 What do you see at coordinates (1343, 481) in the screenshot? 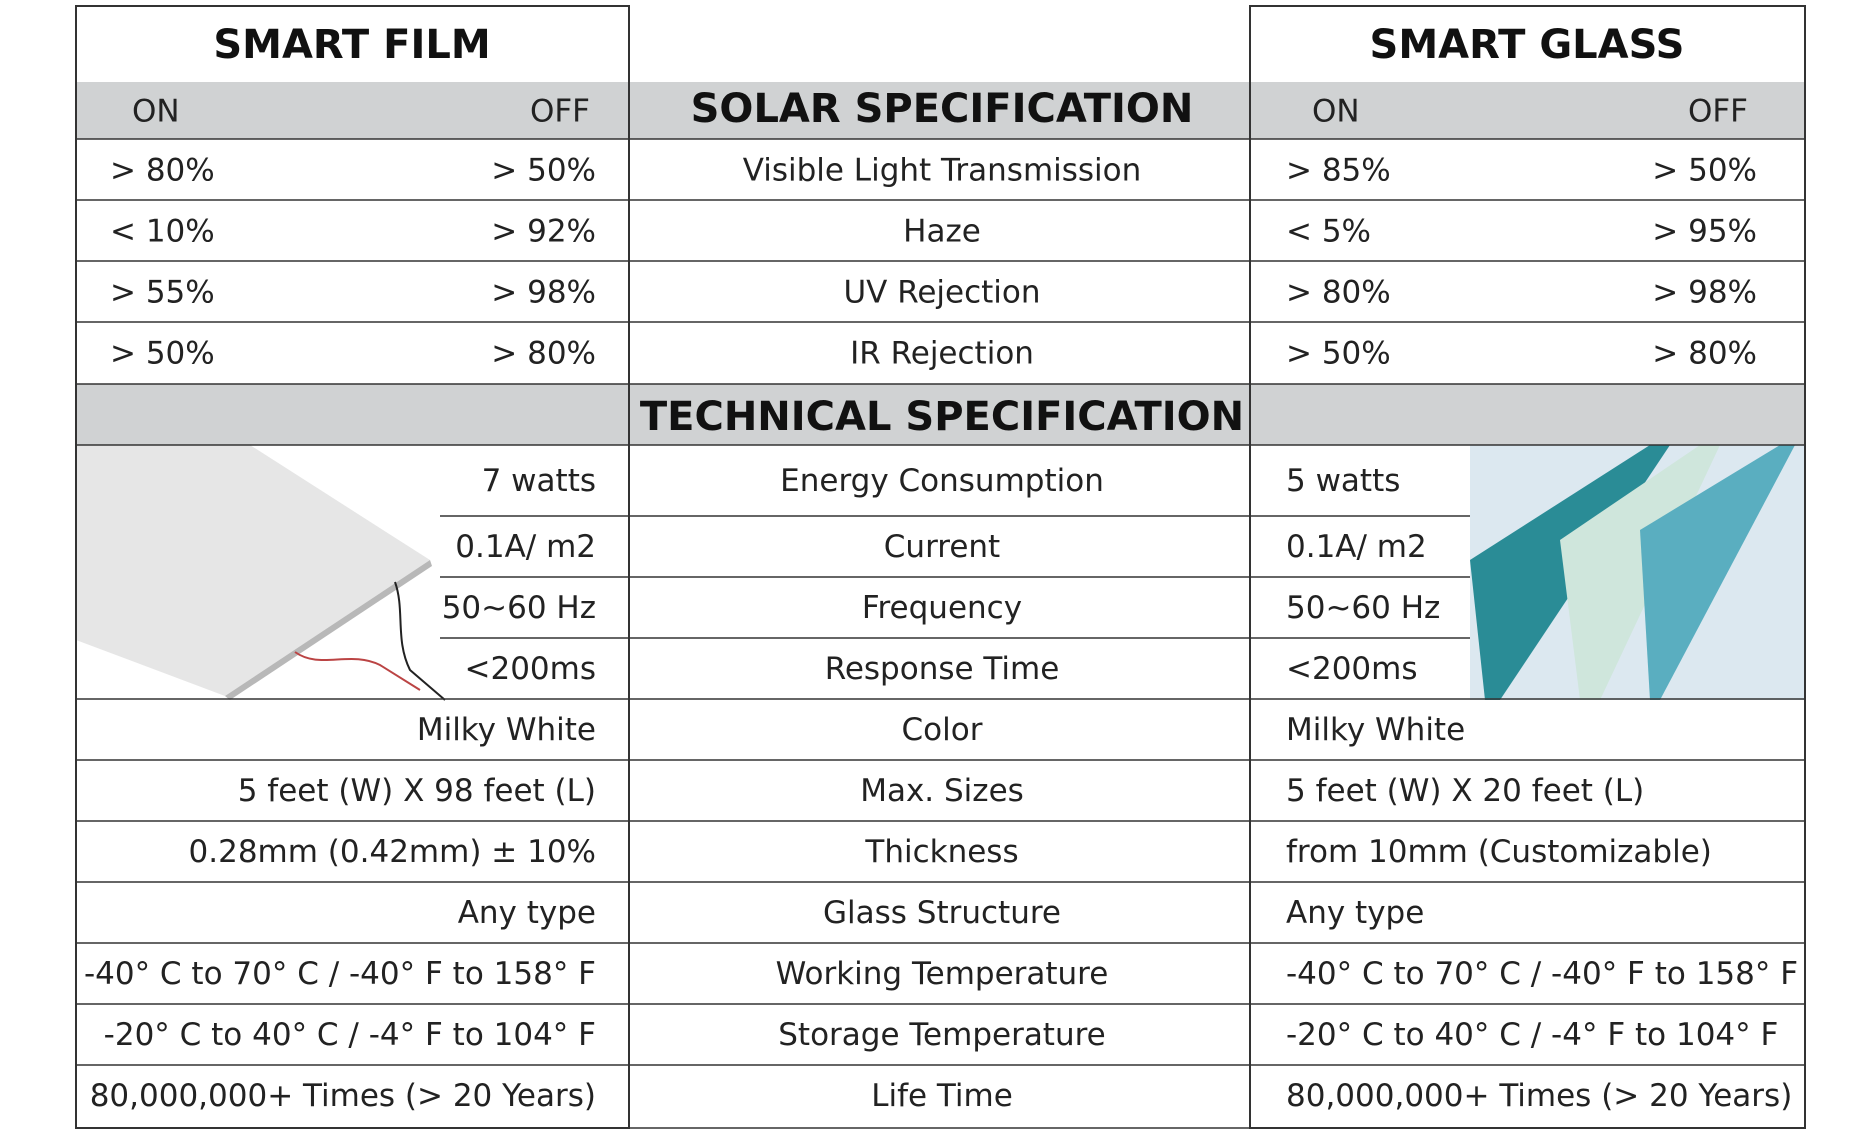
I see `glass-value: 5 watts` at bounding box center [1343, 481].